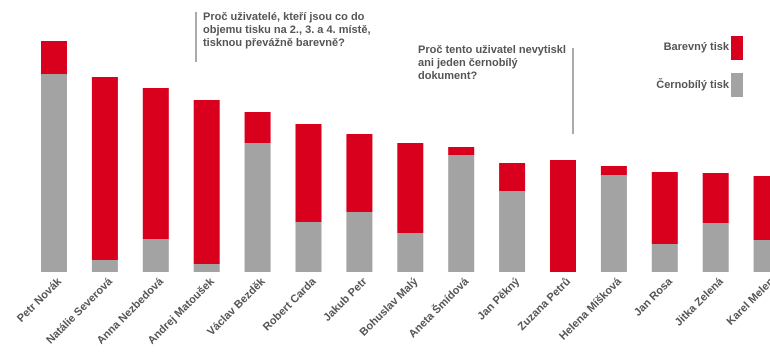 This screenshot has width=770, height=354. Describe the element at coordinates (747, 301) in the screenshot. I see `x-tick-label-14: Karel Melen` at that location.